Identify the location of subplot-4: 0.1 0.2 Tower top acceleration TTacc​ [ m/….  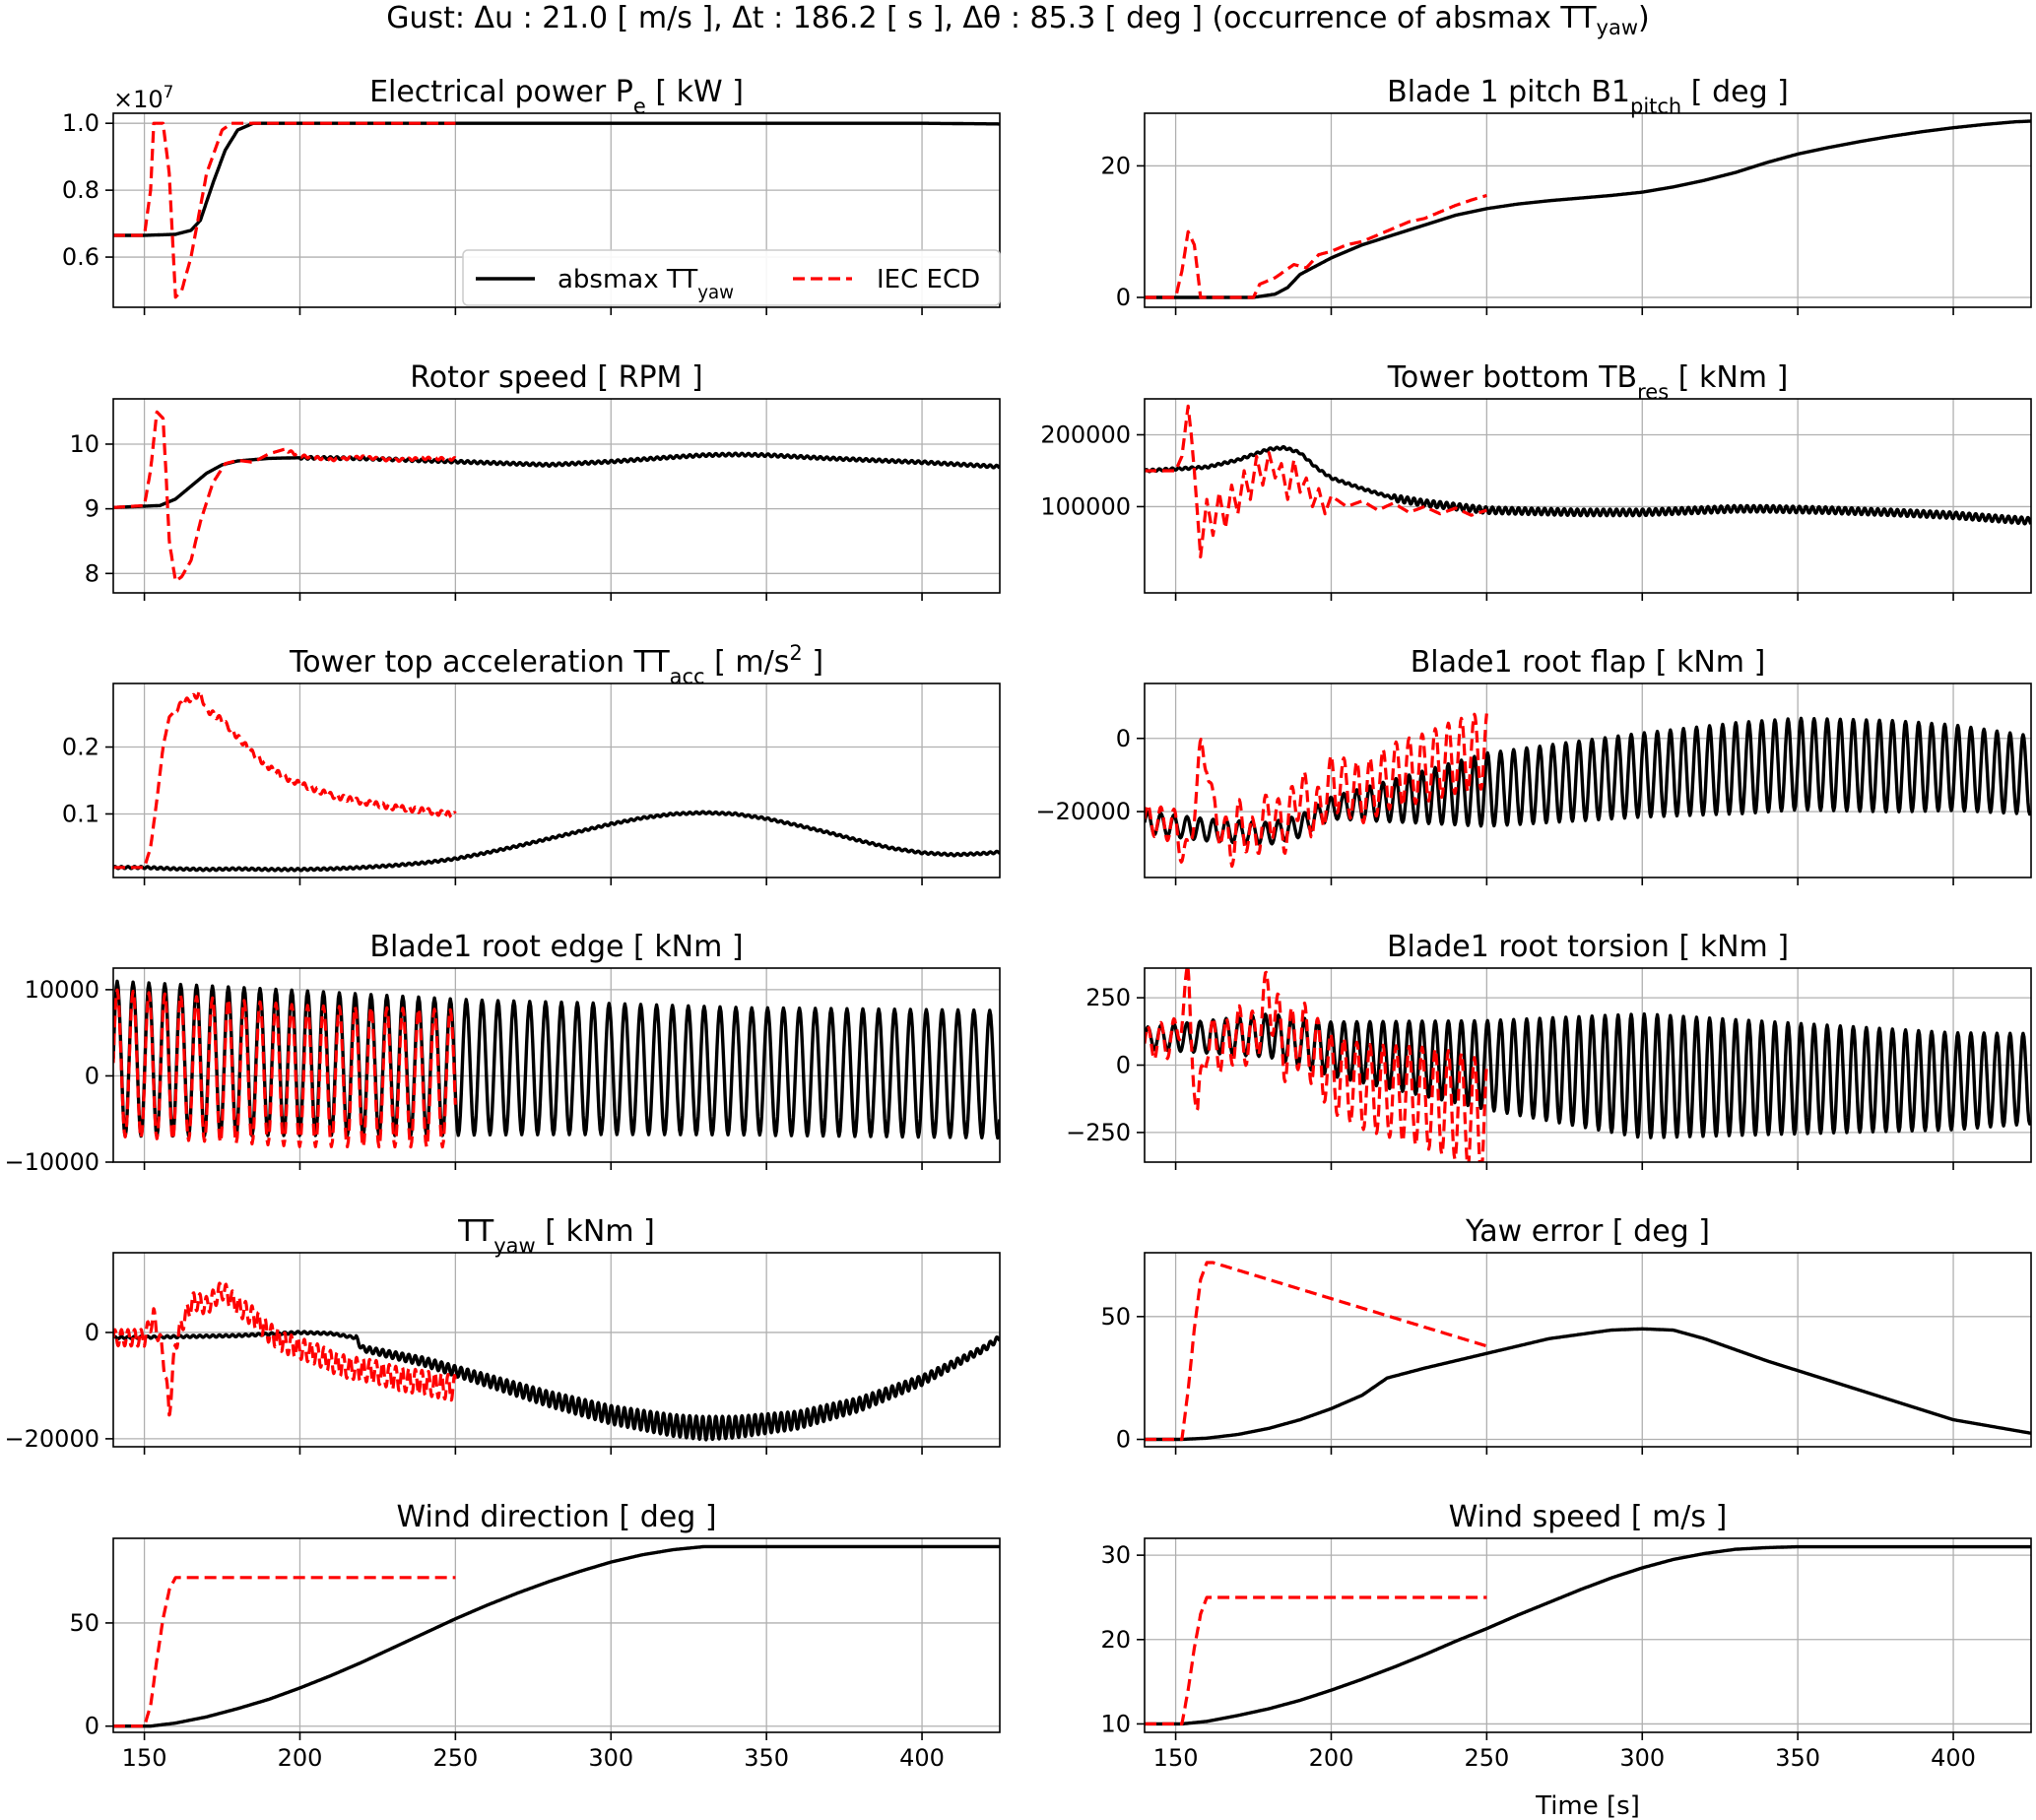
(531, 763).